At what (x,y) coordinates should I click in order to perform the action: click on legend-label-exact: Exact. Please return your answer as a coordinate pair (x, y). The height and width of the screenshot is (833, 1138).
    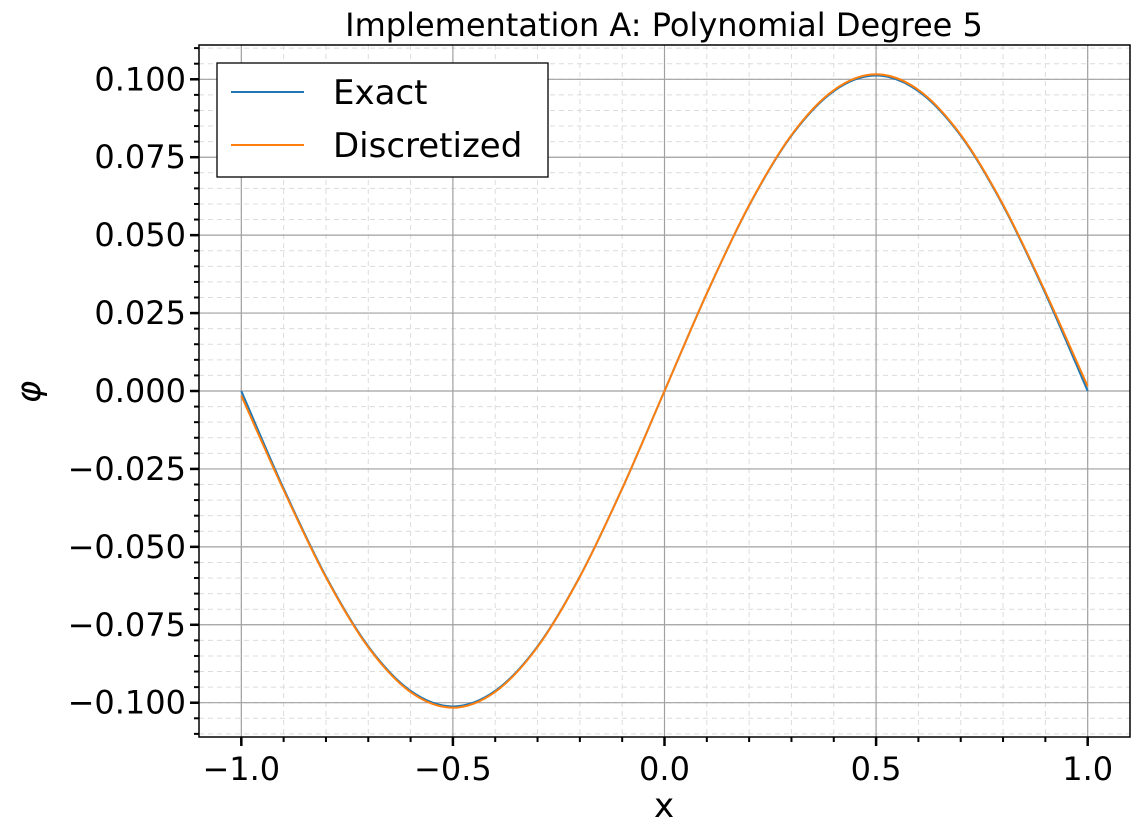
    Looking at the image, I should click on (380, 93).